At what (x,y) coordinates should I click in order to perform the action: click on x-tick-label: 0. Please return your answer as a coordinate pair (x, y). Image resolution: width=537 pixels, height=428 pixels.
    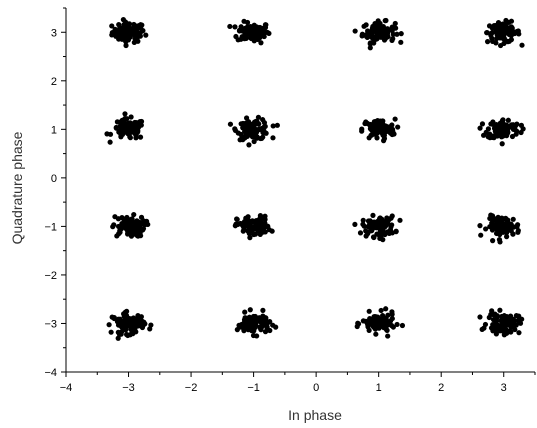
    Looking at the image, I should click on (316, 388).